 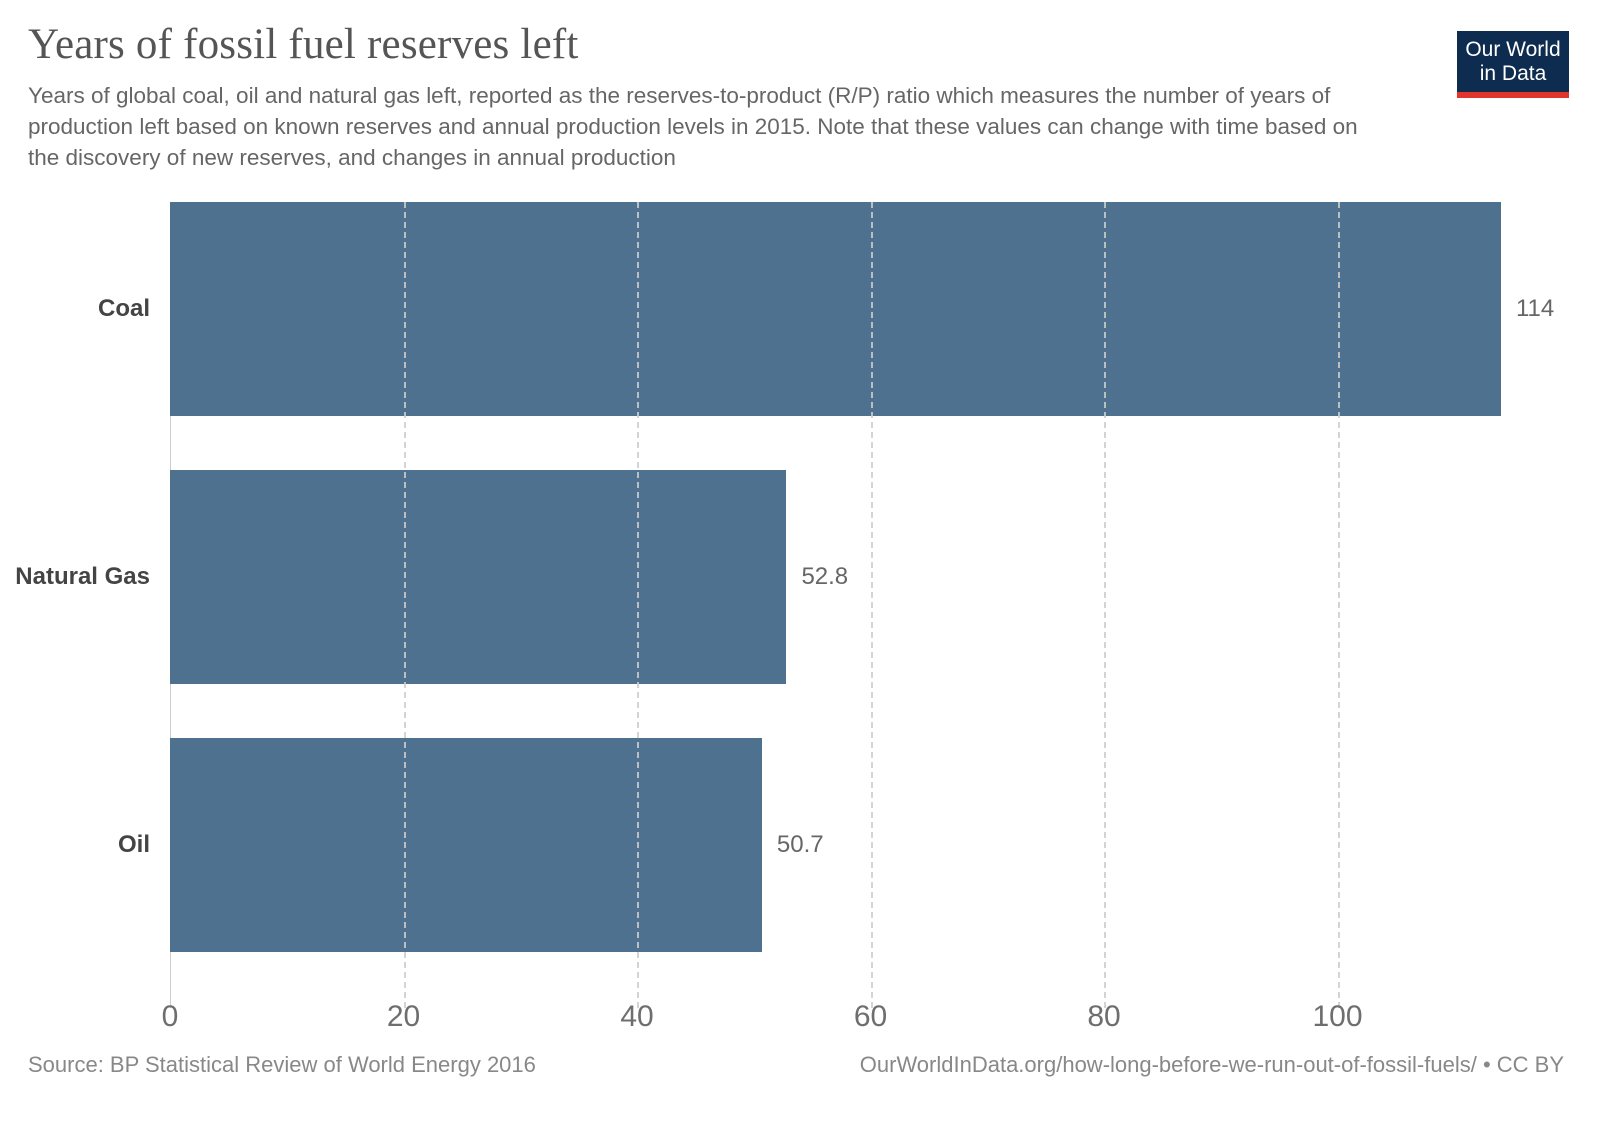 What do you see at coordinates (1513, 49) in the screenshot?
I see `owid-logo-line1: Our World` at bounding box center [1513, 49].